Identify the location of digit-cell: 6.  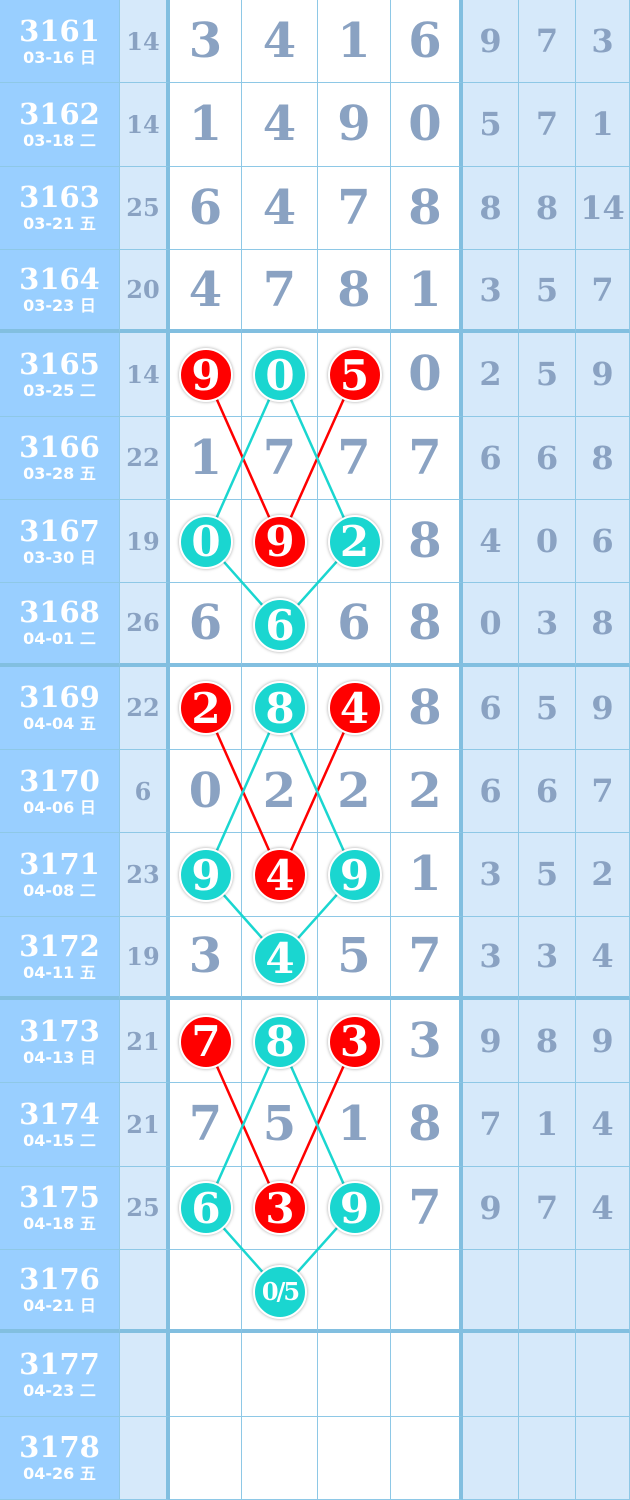
(206, 625).